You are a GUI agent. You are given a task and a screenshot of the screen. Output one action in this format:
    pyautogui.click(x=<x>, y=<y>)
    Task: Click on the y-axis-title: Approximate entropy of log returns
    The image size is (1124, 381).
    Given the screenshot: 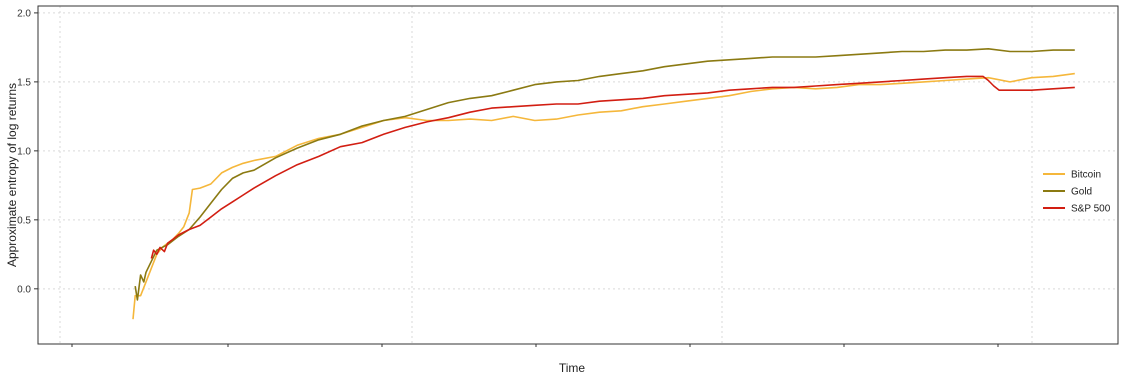 What is the action you would take?
    pyautogui.click(x=12, y=175)
    